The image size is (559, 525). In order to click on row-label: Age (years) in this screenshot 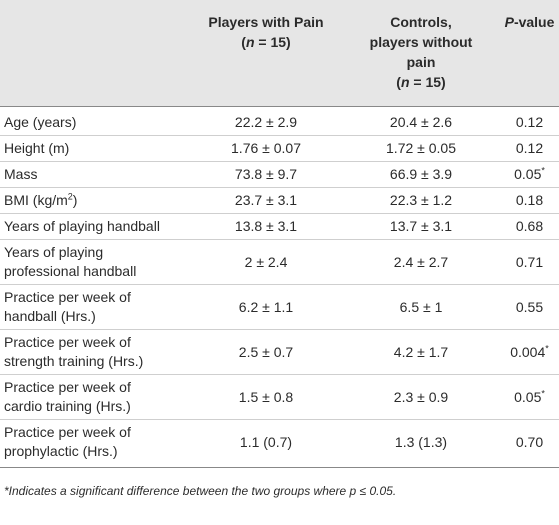, I will do `click(95, 121)`.